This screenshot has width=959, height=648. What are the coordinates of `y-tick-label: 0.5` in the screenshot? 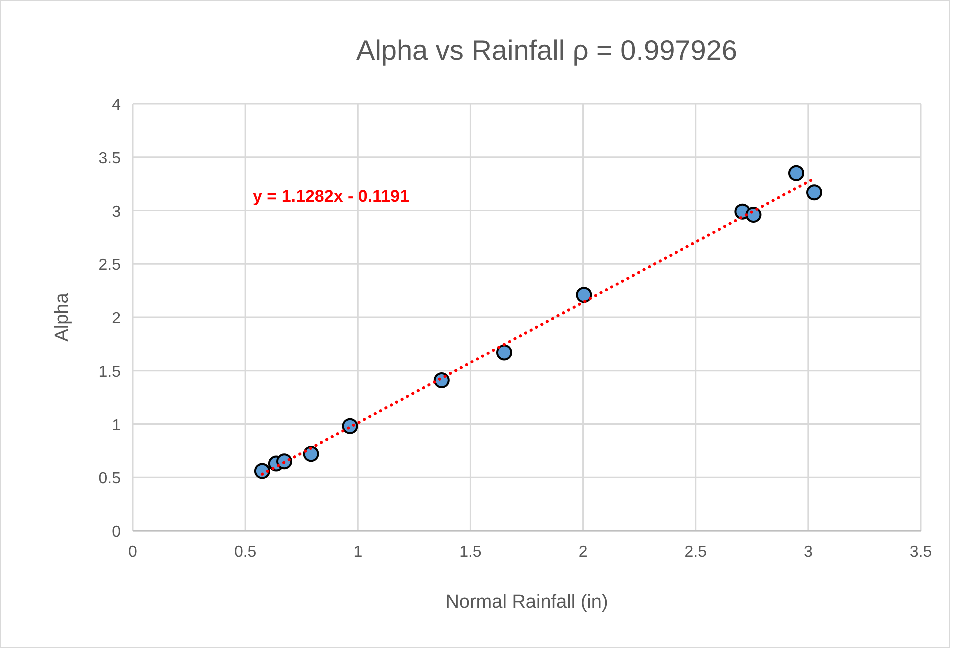 It's located at (110, 479).